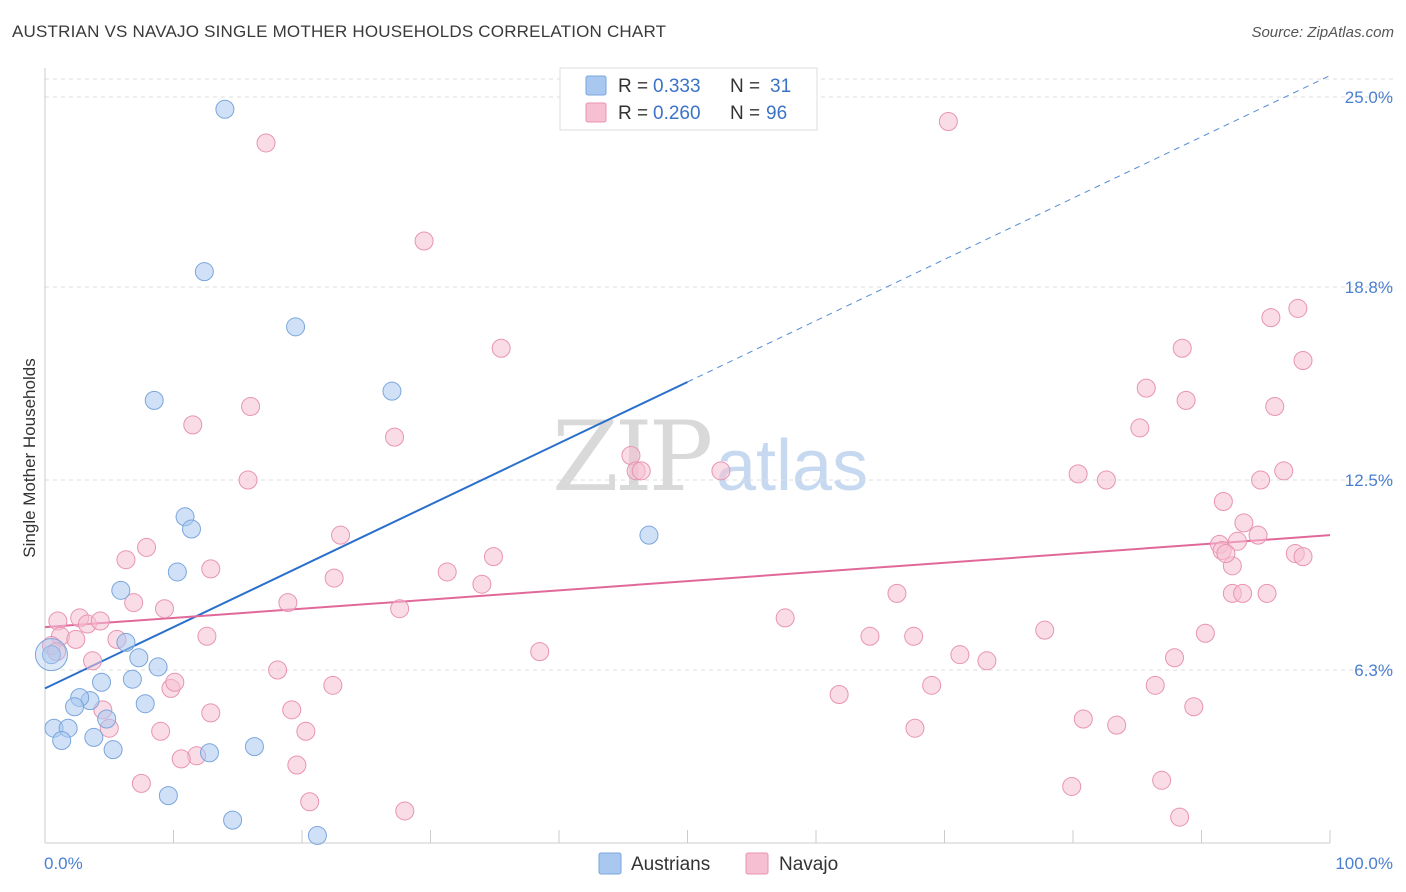  What do you see at coordinates (1369, 287) in the screenshot?
I see `y-tick-label-2: 18.8%` at bounding box center [1369, 287].